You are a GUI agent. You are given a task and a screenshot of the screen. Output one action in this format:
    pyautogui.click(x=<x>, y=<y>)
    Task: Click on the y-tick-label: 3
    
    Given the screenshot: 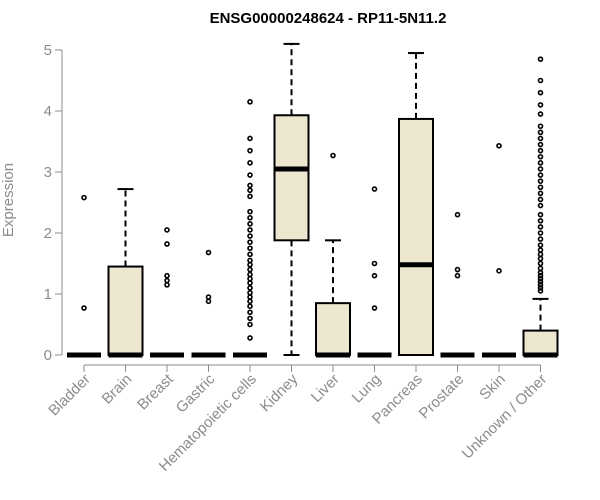 What is the action you would take?
    pyautogui.click(x=48, y=172)
    